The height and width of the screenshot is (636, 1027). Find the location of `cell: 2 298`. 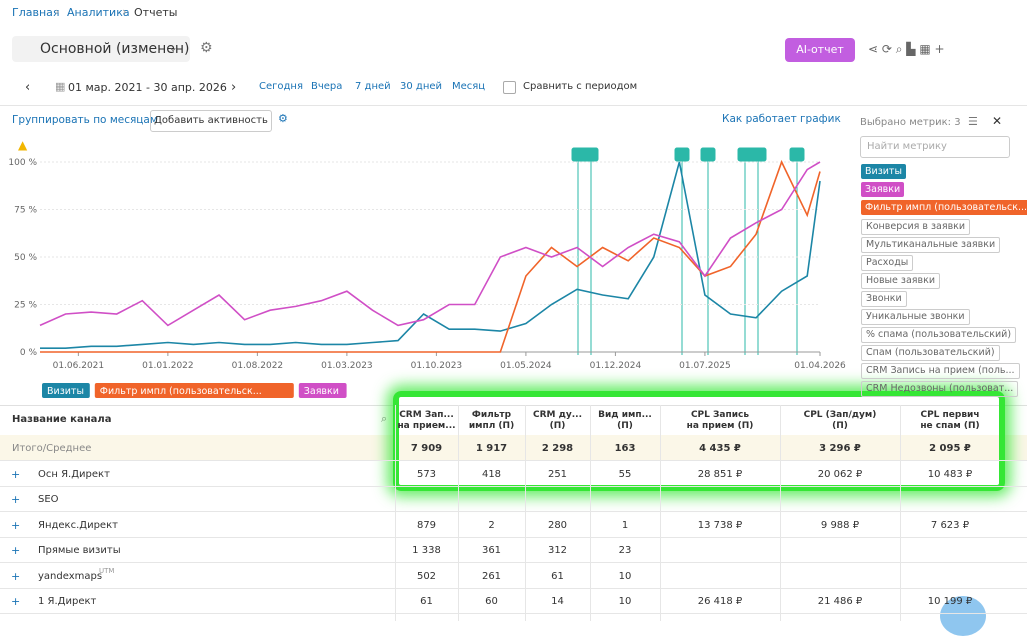

cell: 2 298 is located at coordinates (557, 448).